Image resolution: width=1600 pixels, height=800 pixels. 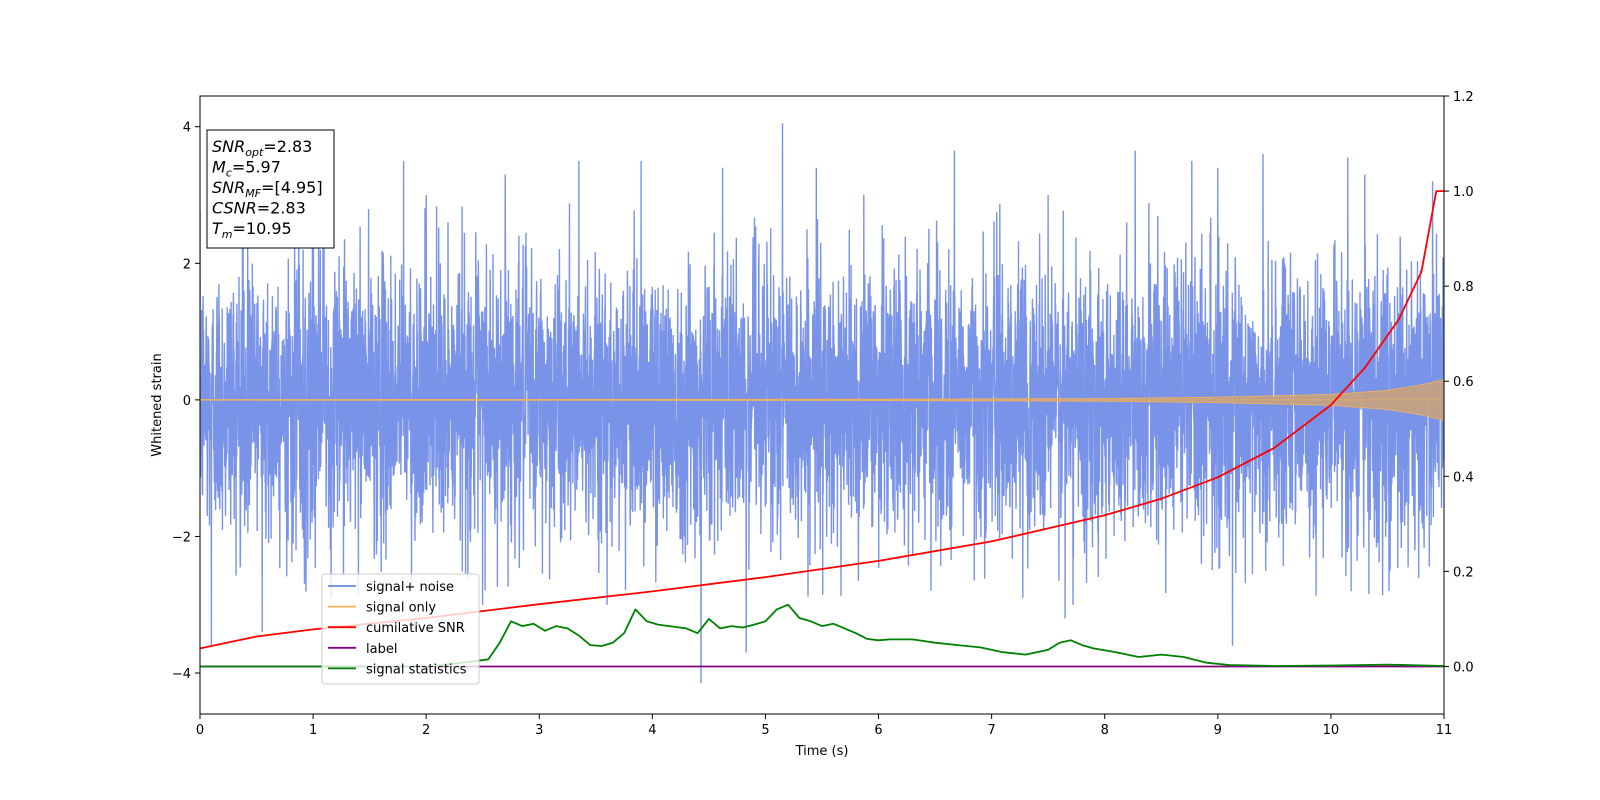 I want to click on y-axis-label: Whitened strain, so click(x=157, y=404).